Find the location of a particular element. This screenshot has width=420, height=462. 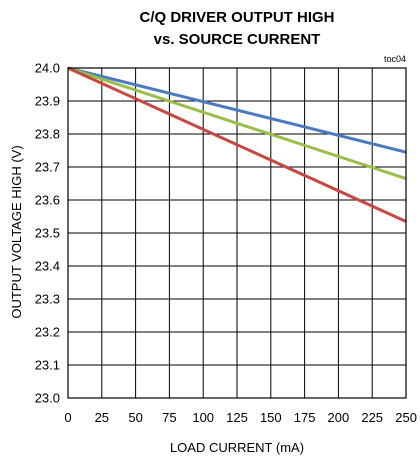

y-tick-label: 23.6 is located at coordinates (47, 200).